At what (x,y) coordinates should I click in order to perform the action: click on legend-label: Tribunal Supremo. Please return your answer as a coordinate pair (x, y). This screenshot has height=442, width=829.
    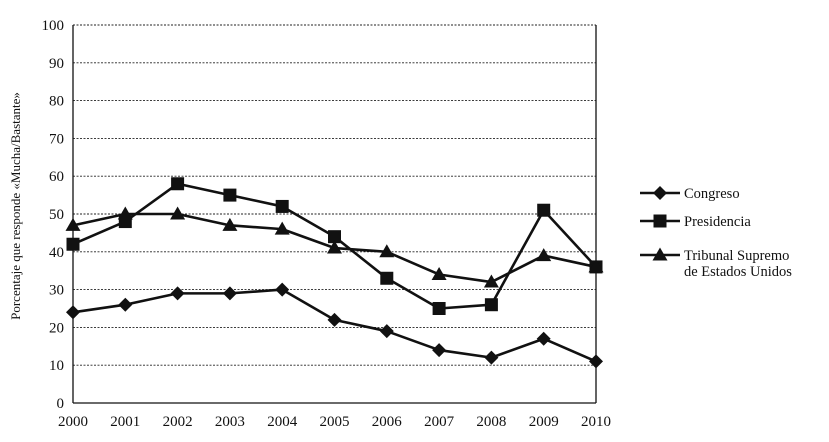
    Looking at the image, I should click on (736, 256).